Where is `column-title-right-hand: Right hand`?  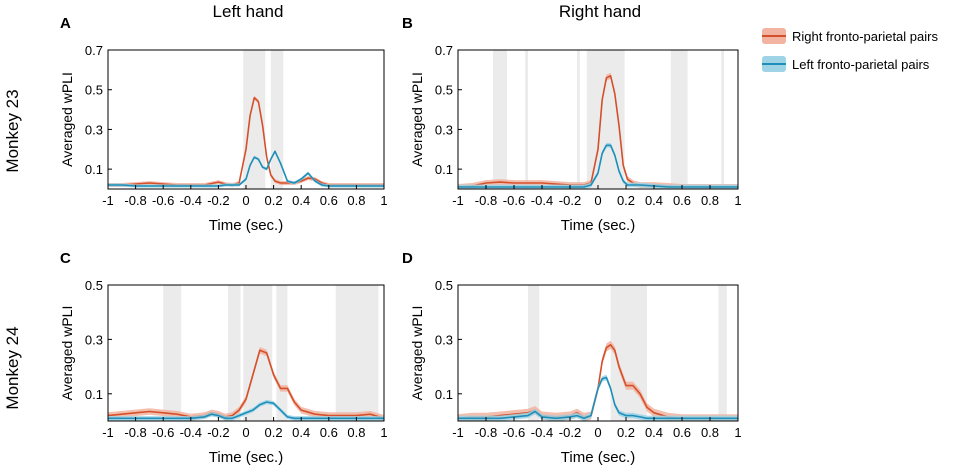 column-title-right-hand: Right hand is located at coordinates (600, 11).